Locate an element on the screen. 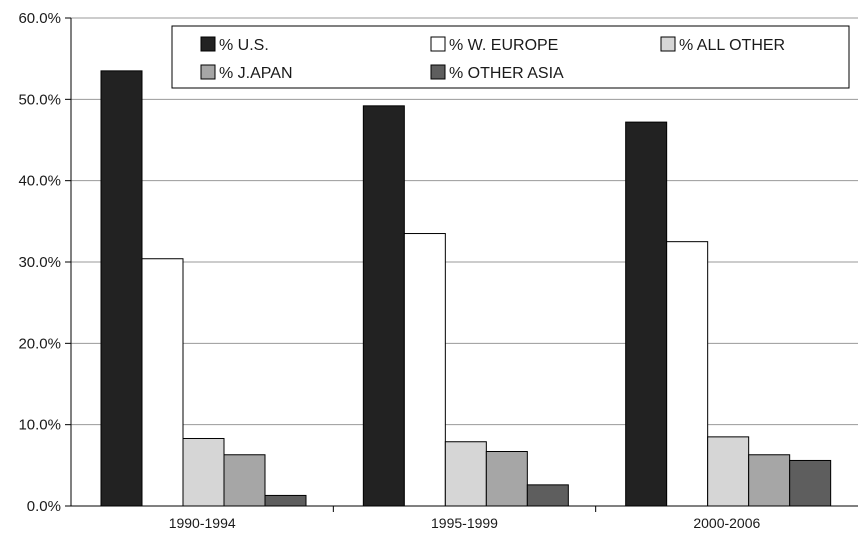 The width and height of the screenshot is (867, 536). x-category-label: 1995-1999 is located at coordinates (464, 523).